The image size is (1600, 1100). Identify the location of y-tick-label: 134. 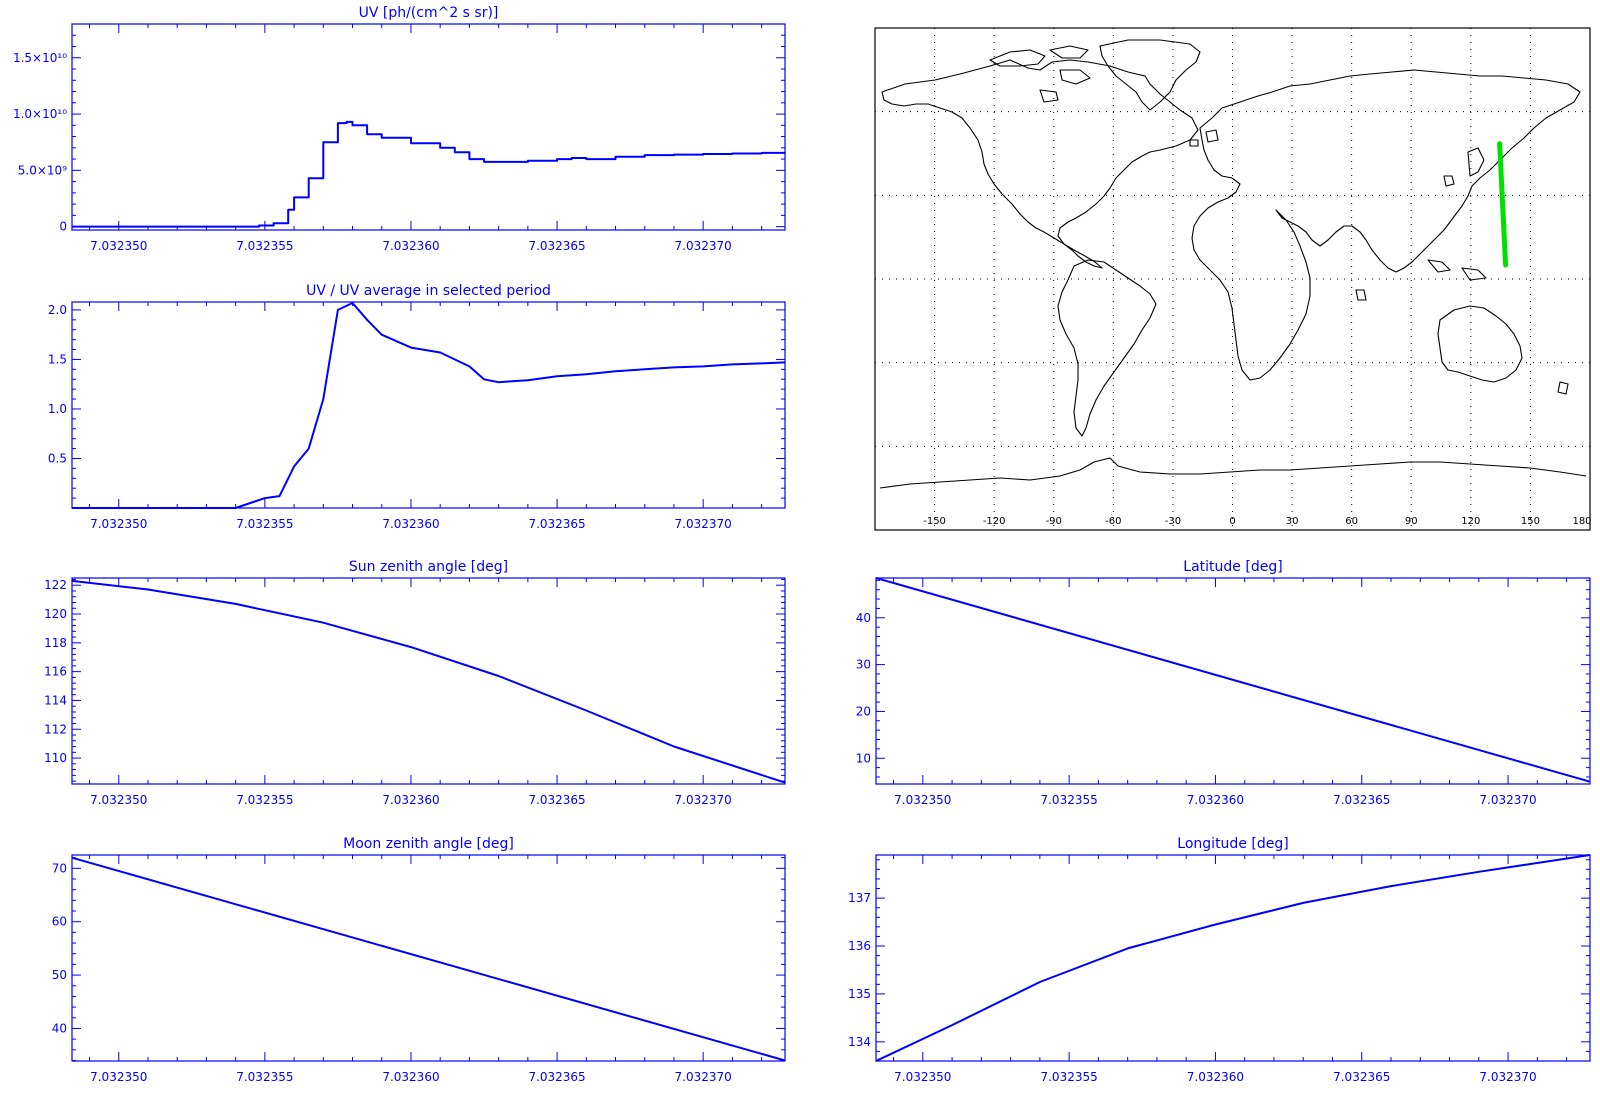
(859, 1042).